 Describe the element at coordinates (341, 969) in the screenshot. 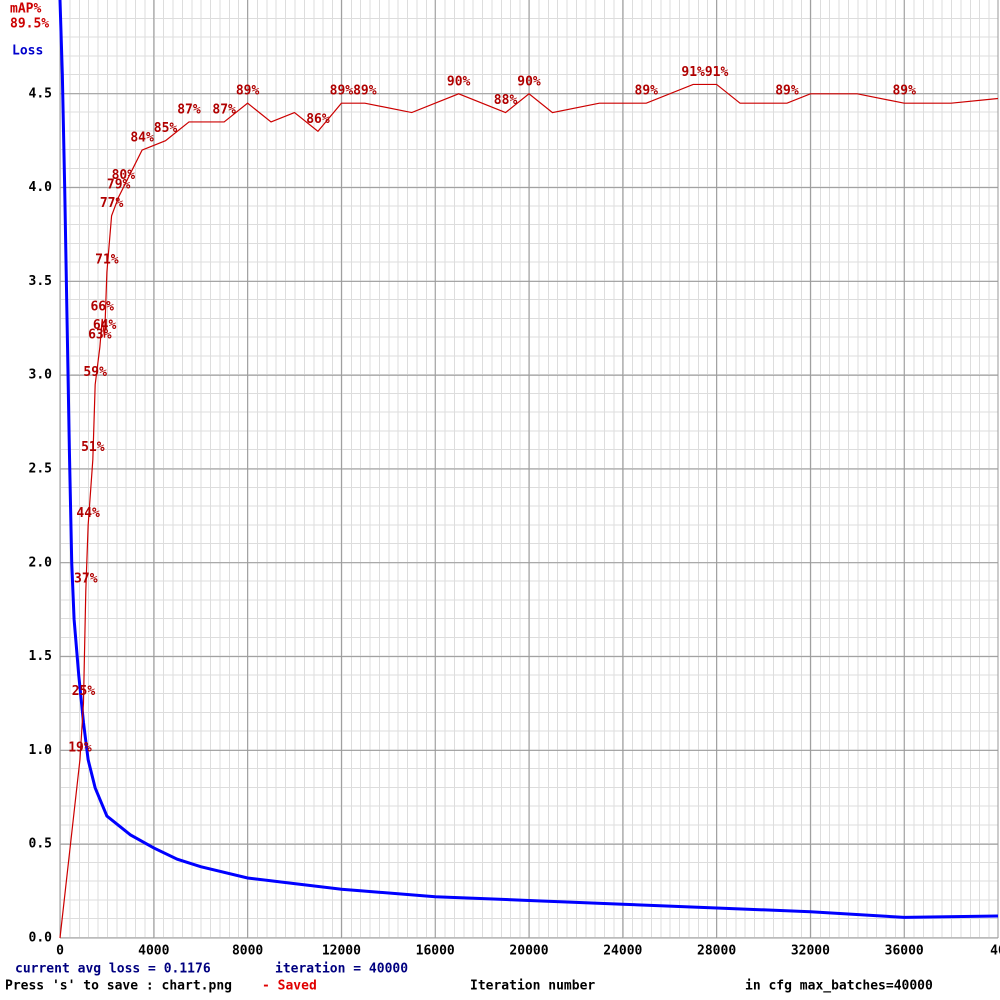

I see `status-iteration: iteration = 40000` at that location.